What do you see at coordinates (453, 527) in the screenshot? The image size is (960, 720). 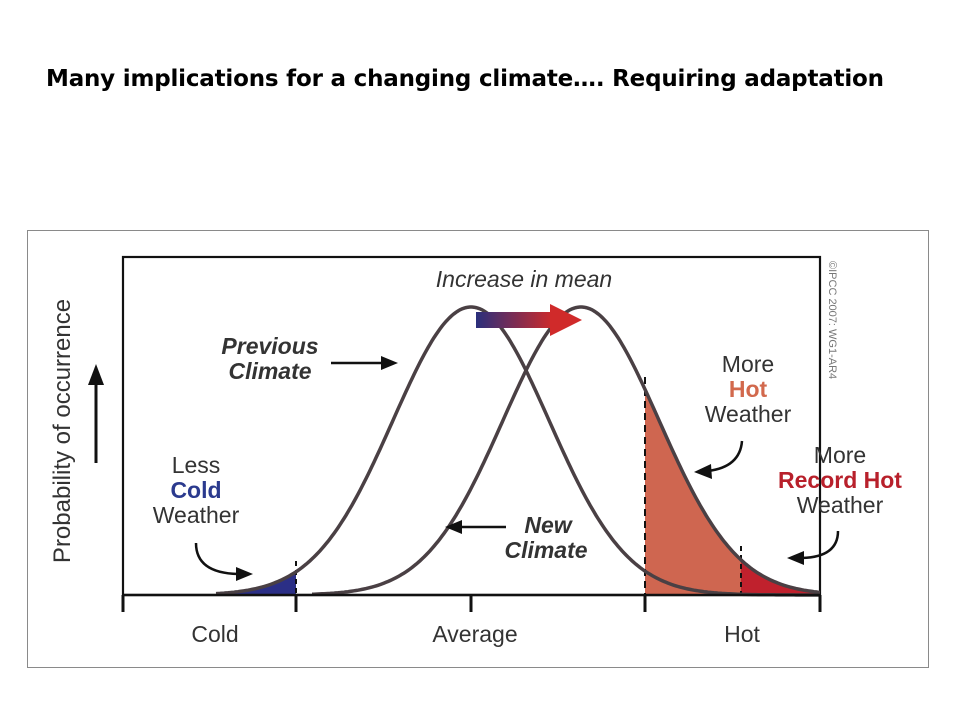 I see `new-pointer-arrowhead` at bounding box center [453, 527].